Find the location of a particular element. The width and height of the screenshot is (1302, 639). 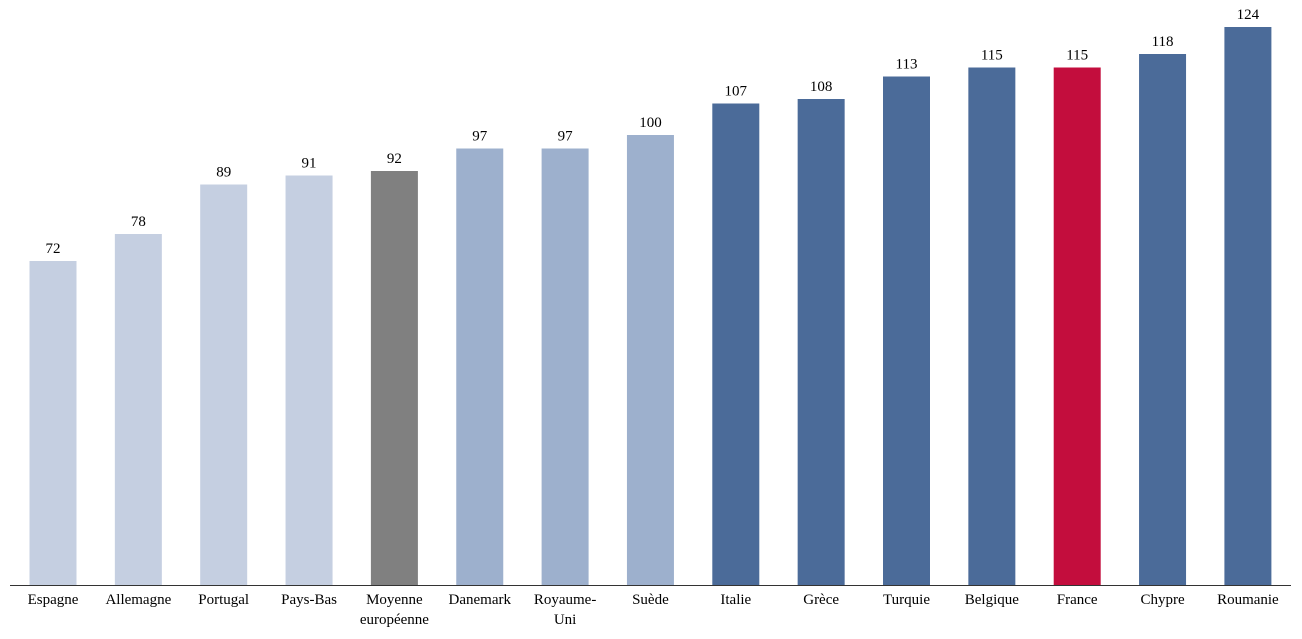

x-tick-label: Danemark is located at coordinates (479, 600).